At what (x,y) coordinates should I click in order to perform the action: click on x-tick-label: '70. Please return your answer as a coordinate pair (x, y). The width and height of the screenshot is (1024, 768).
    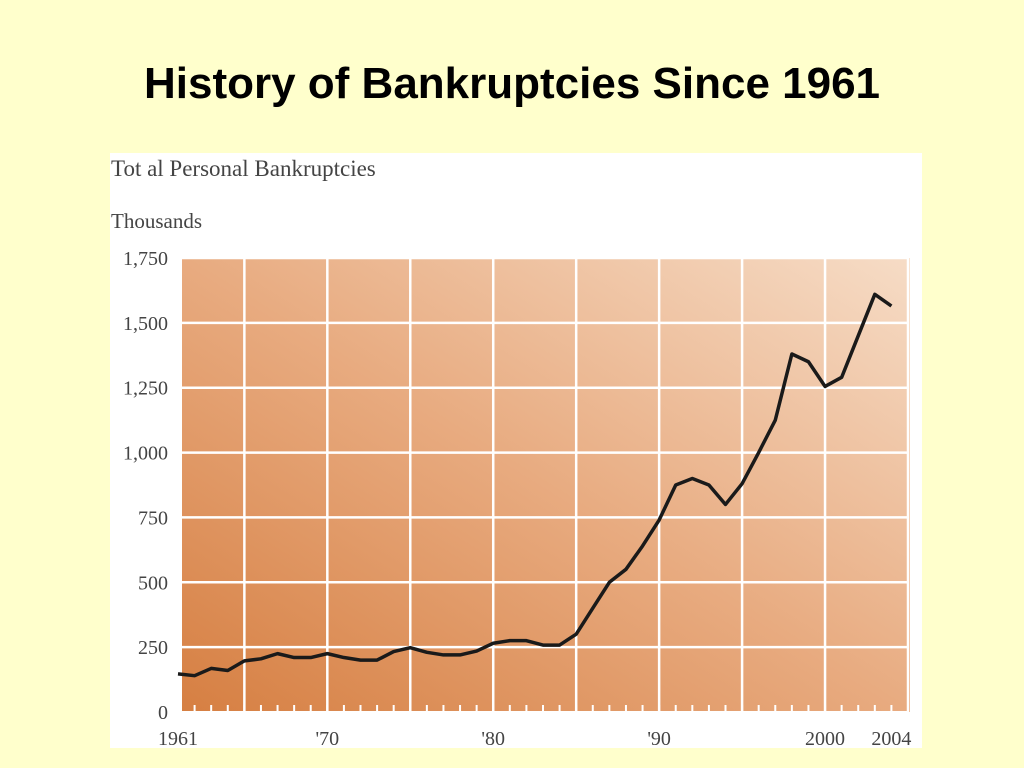
    Looking at the image, I should click on (328, 739).